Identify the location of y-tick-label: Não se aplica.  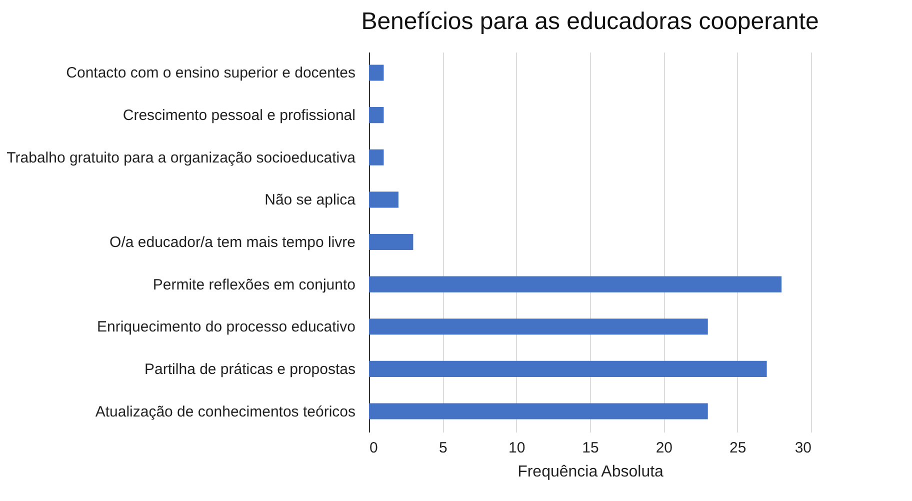
(310, 200).